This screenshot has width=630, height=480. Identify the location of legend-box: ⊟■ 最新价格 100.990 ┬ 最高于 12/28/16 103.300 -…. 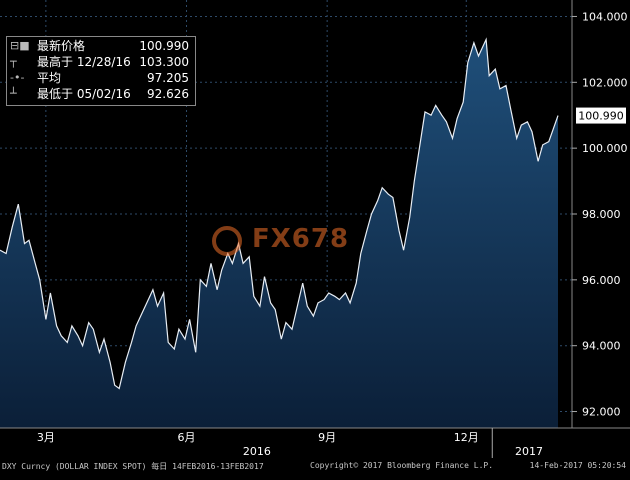
(101, 71).